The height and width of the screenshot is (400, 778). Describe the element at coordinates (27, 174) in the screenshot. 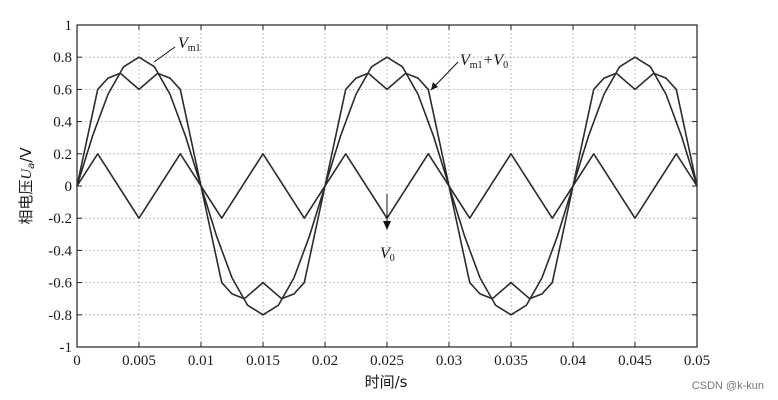

I see `y-axis-title-var: U` at that location.